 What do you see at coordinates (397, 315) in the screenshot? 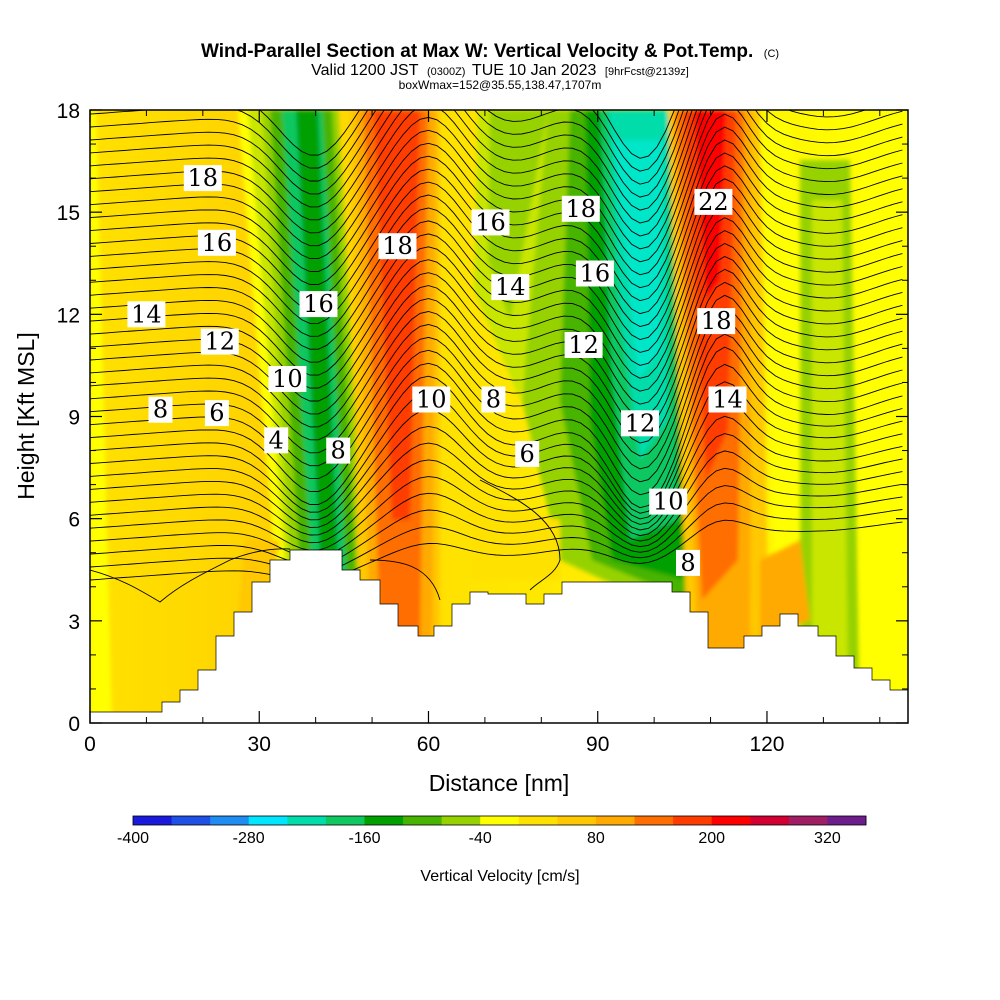
I see `band2-red-orange` at bounding box center [397, 315].